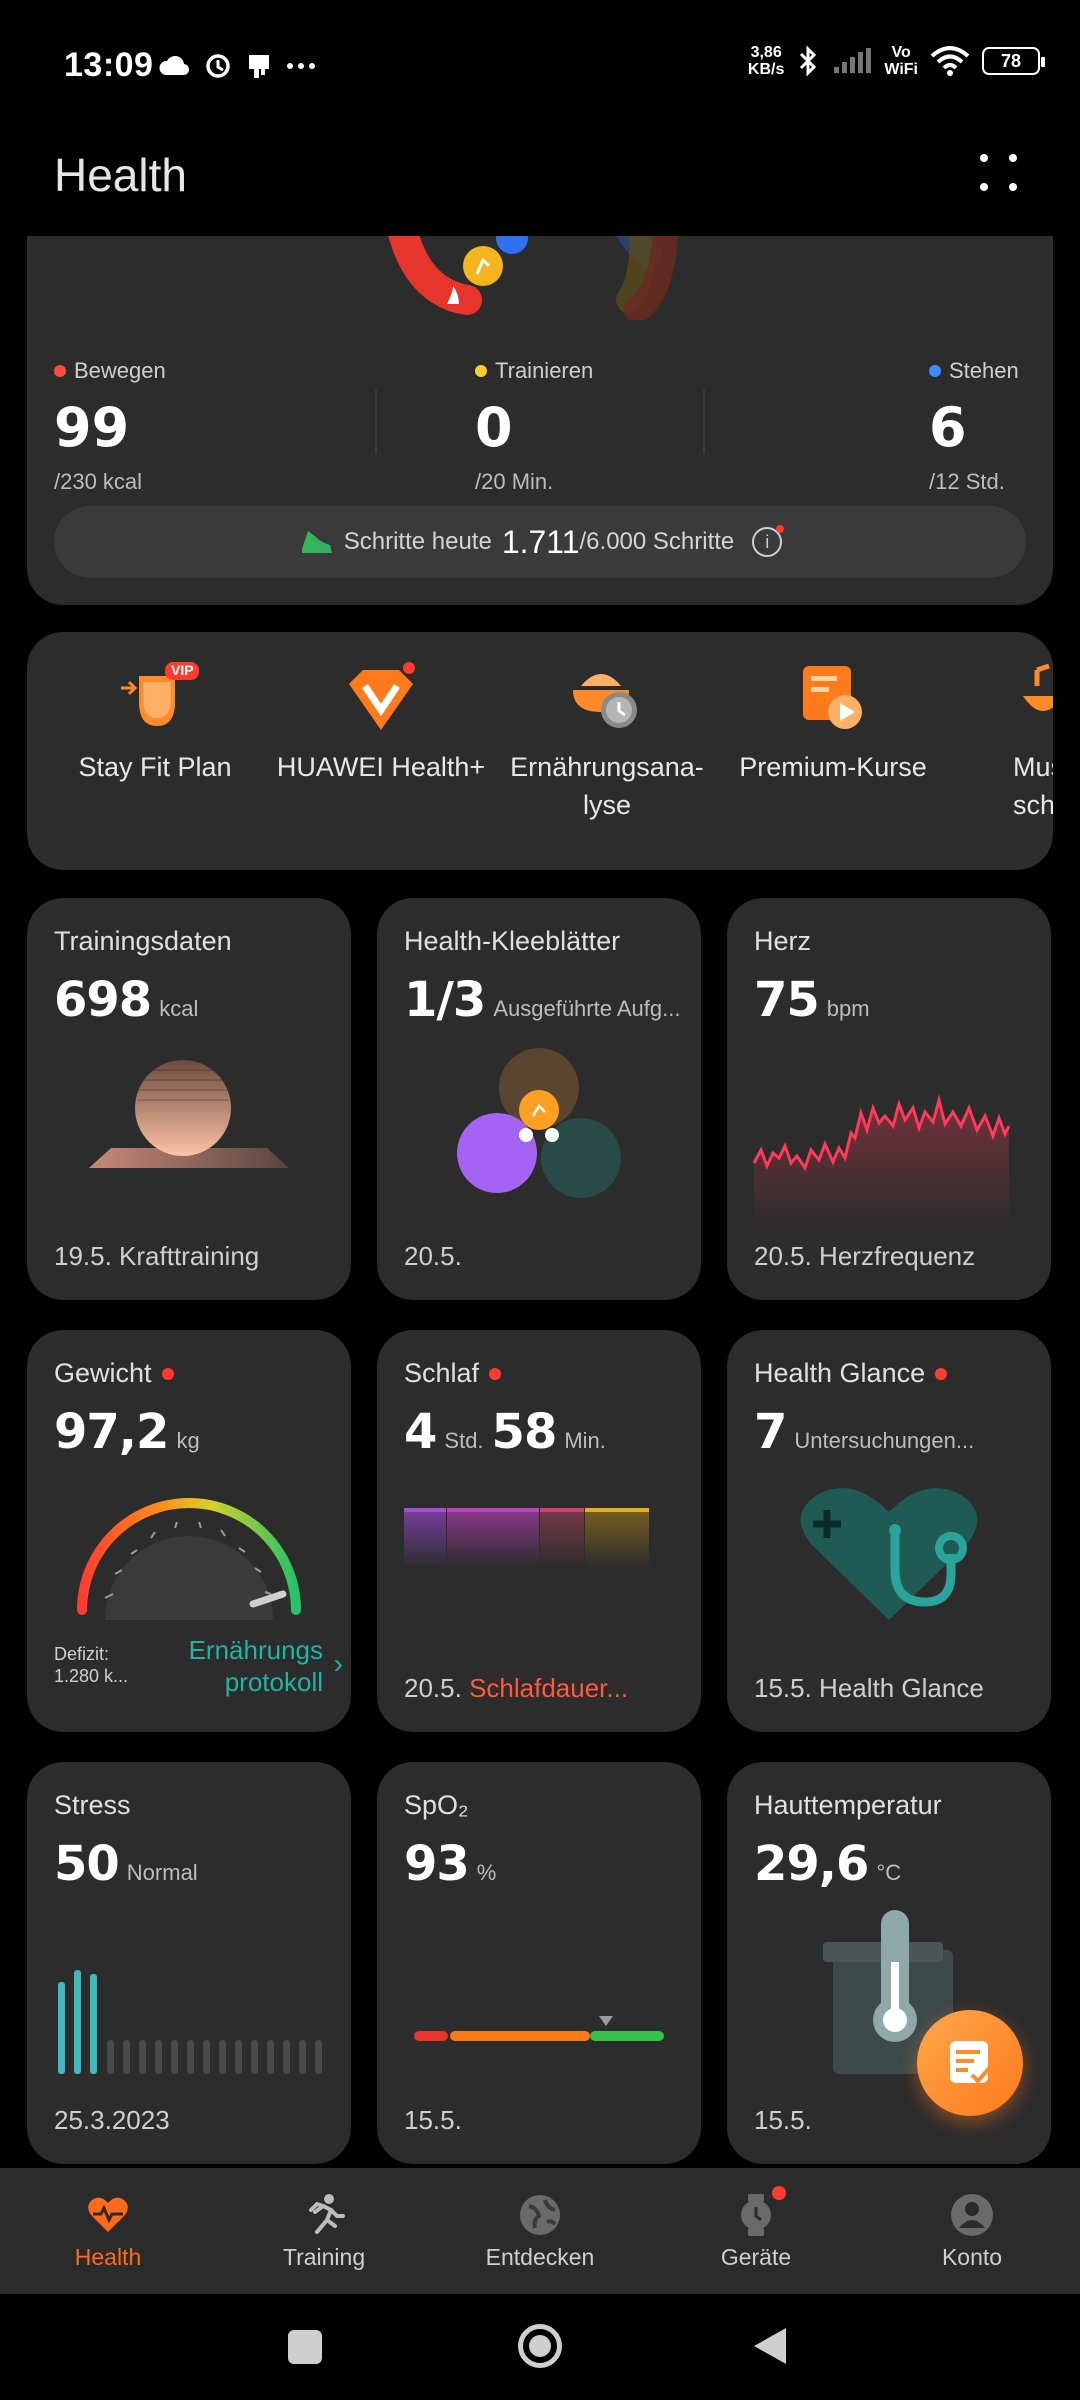  I want to click on spo2-range-bar, so click(539, 2028).